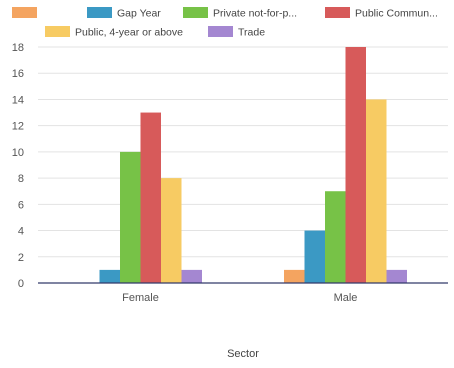  What do you see at coordinates (18, 166) in the screenshot?
I see `y-axis: 0 2 4 6 8 10 12 14 16 18` at bounding box center [18, 166].